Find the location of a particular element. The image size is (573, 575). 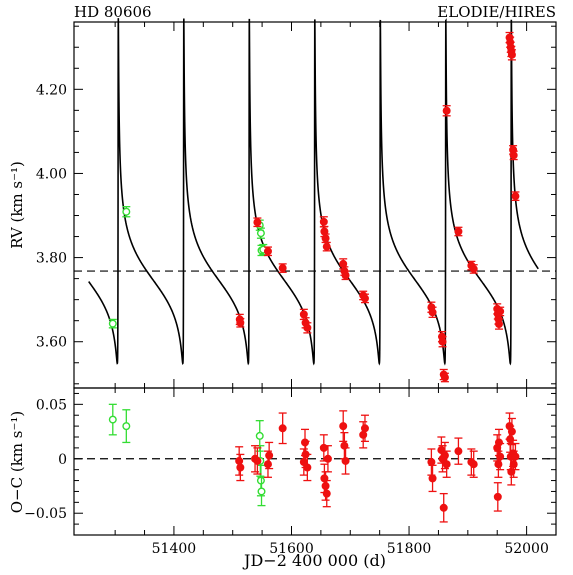

bottom-y-axis-label: O−C (km s⁻¹) is located at coordinates (17, 462).